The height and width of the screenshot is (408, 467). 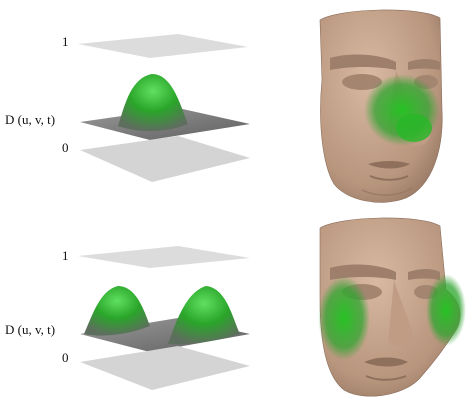 What do you see at coordinates (204, 315) in the screenshot?
I see `bottom-bump-right` at bounding box center [204, 315].